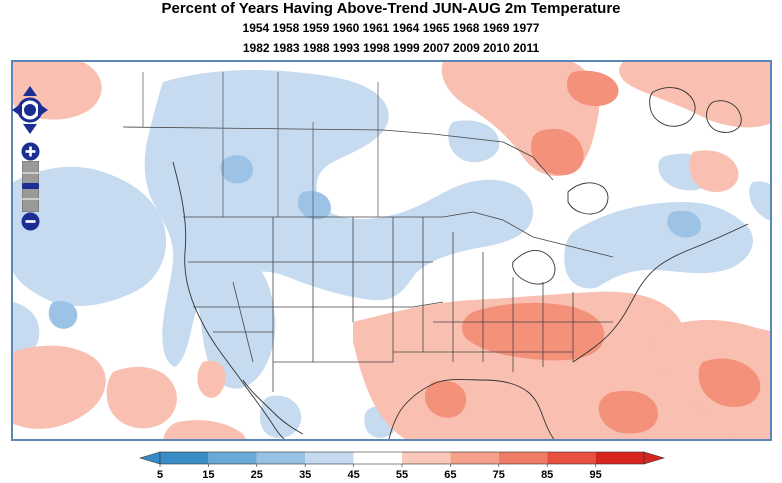 The image size is (782, 483). Describe the element at coordinates (30, 221) in the screenshot. I see `zoom-out-button` at that location.